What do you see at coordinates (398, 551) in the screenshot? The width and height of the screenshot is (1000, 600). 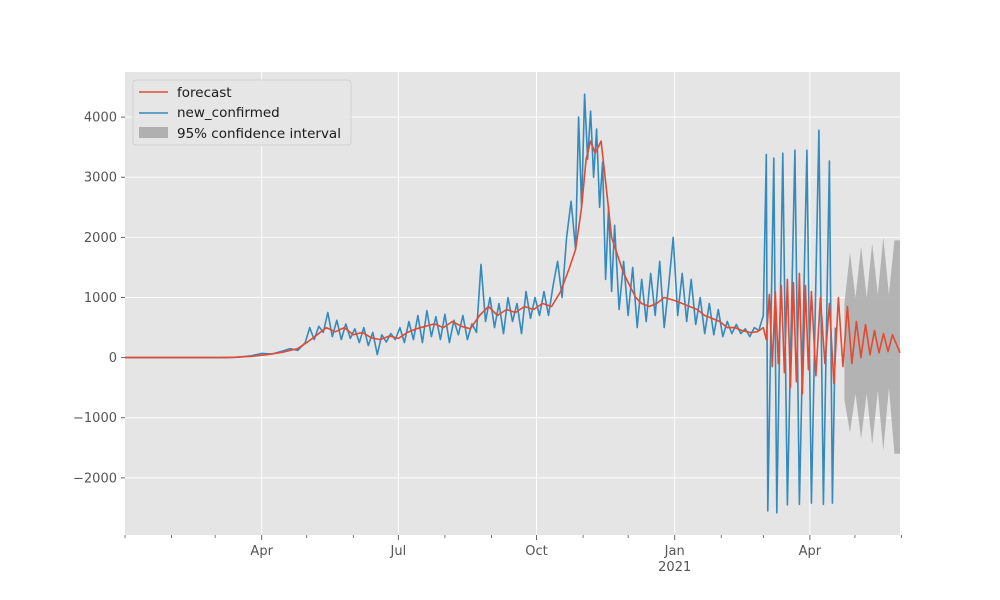 I see `x-tick-label: Jul` at bounding box center [398, 551].